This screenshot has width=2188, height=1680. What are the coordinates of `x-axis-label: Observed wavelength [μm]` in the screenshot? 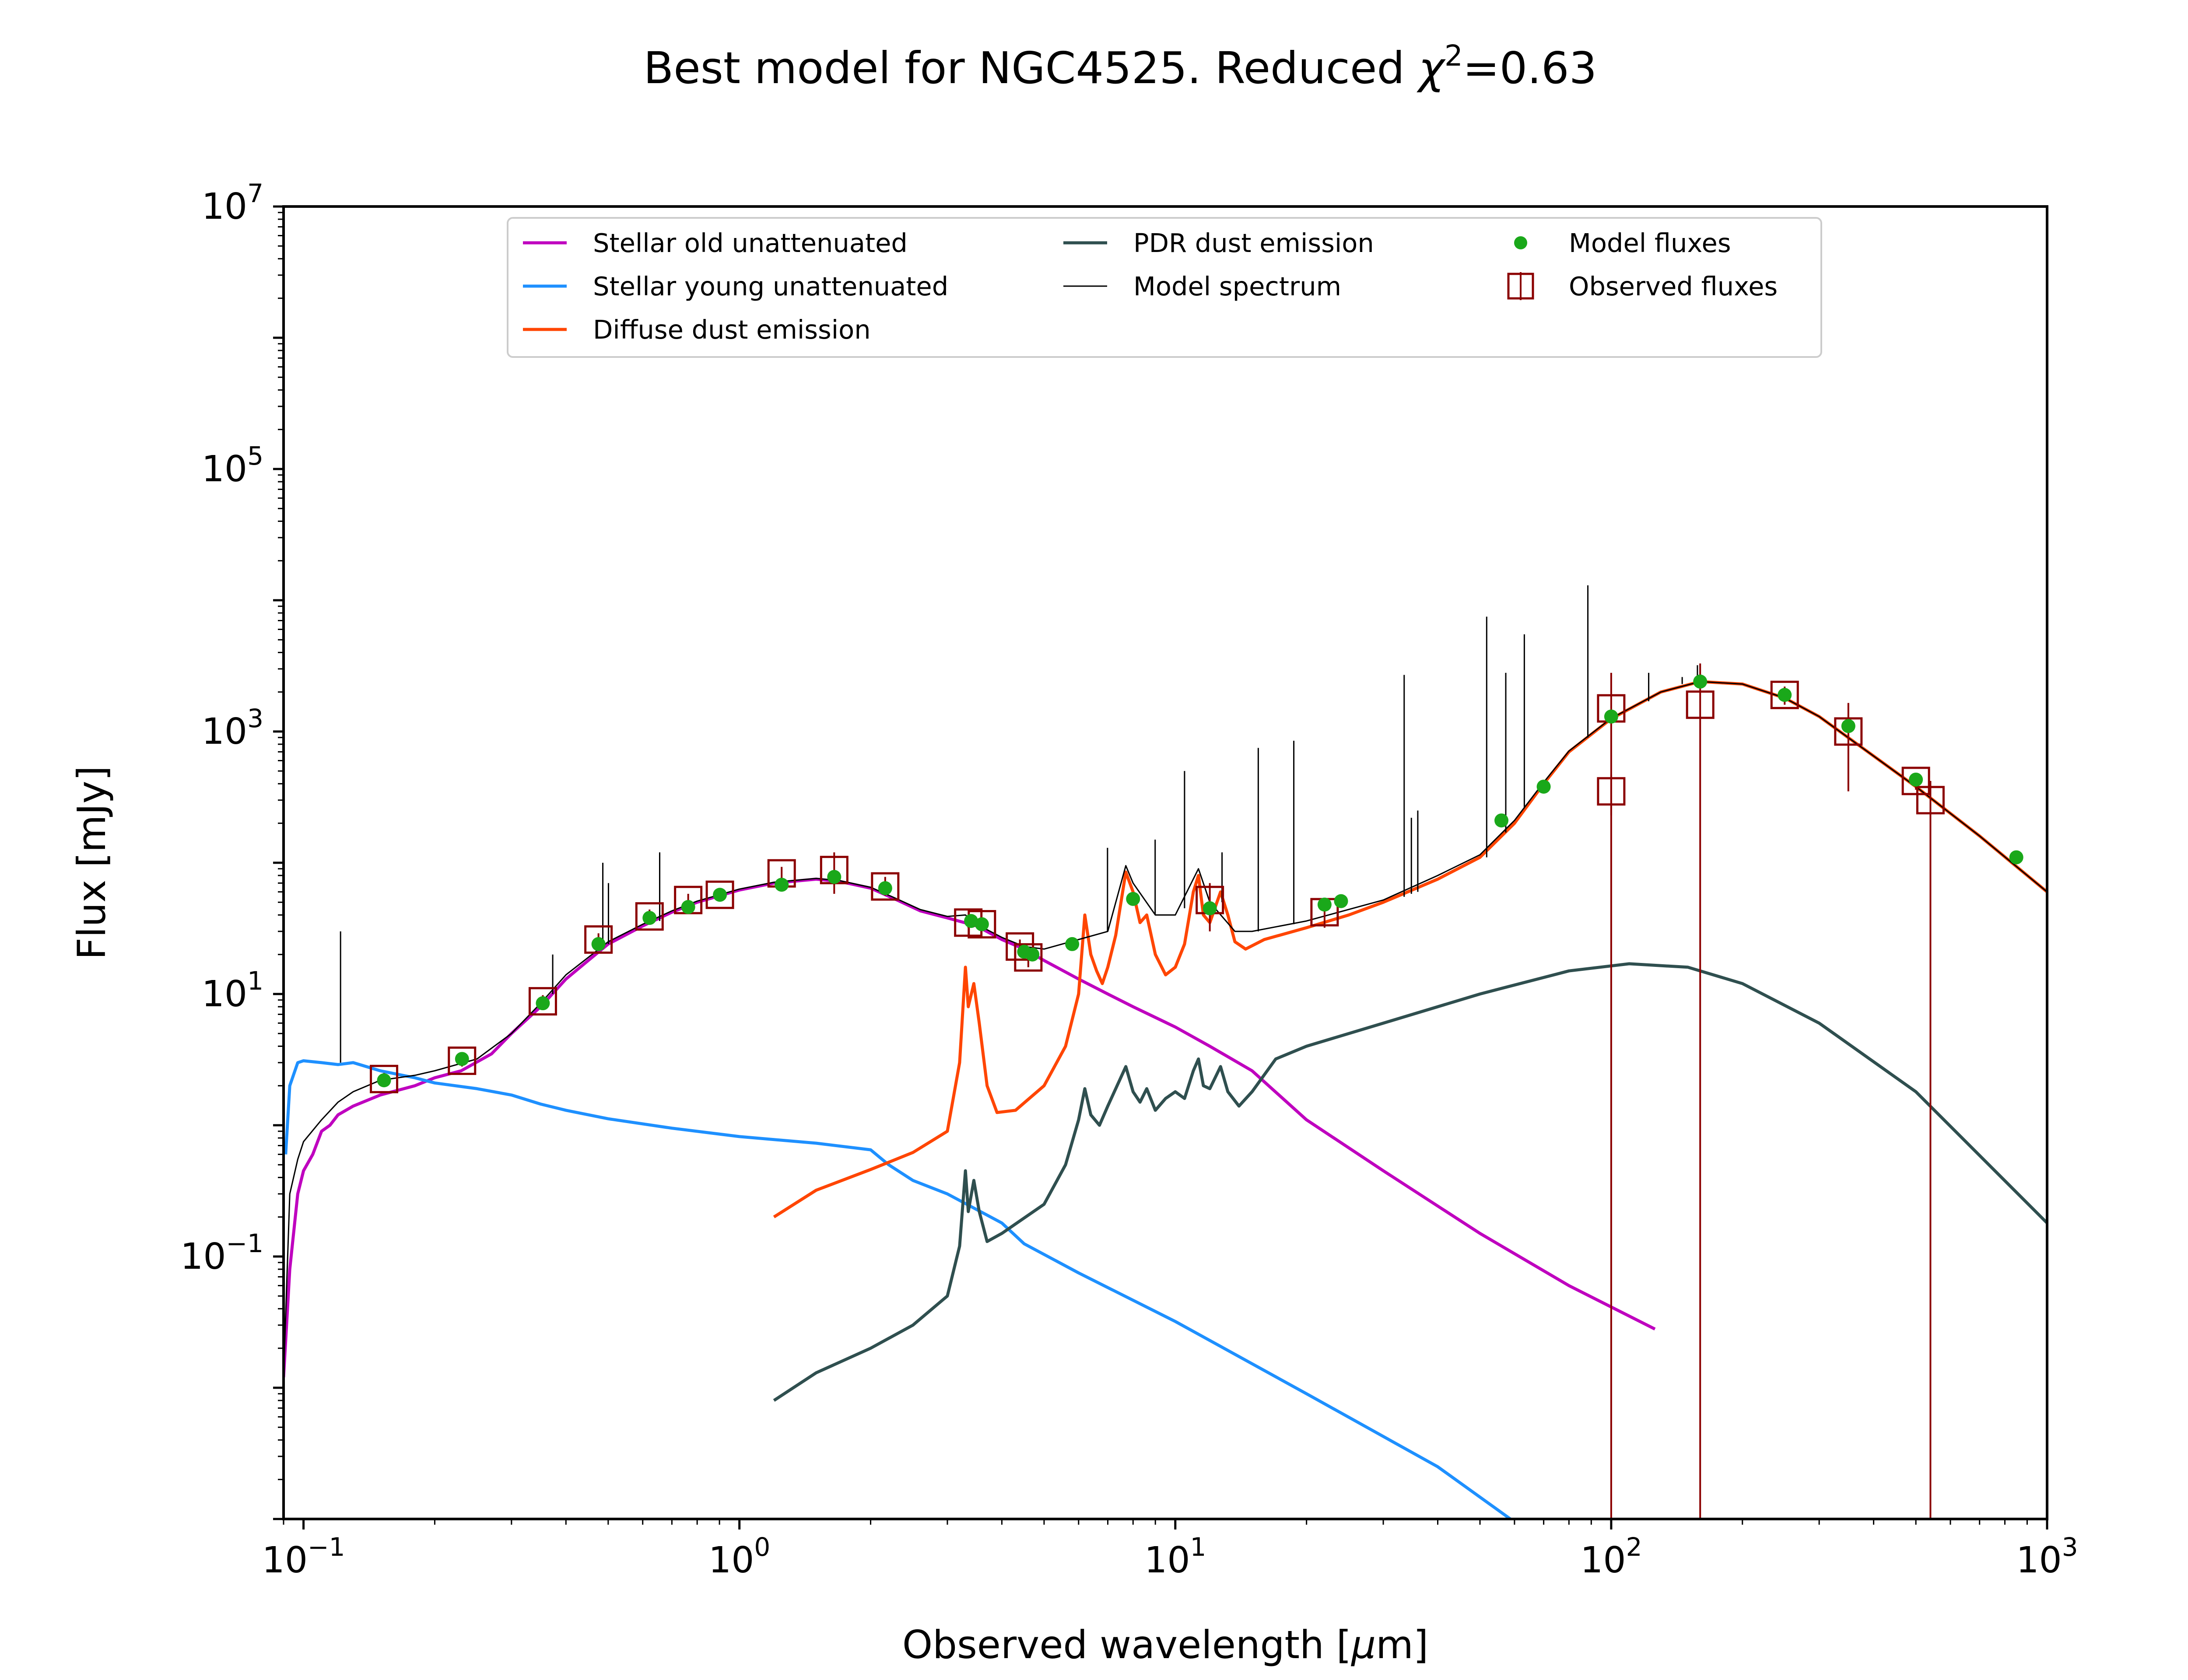 It's located at (1165, 1644).